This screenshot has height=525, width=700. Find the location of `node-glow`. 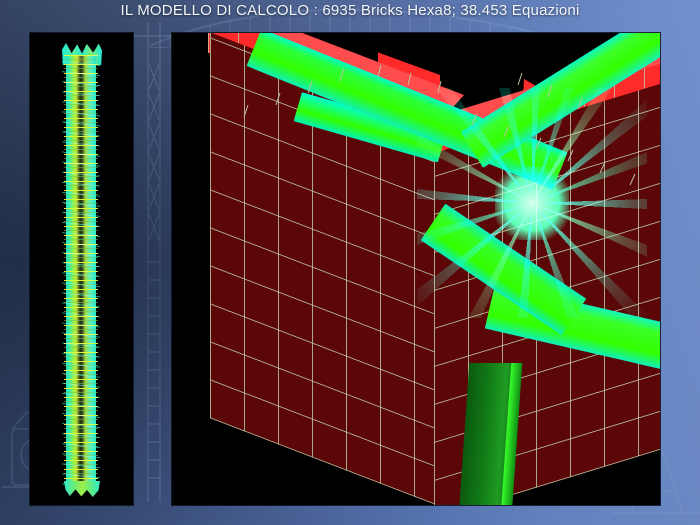

node-glow is located at coordinates (532, 203).